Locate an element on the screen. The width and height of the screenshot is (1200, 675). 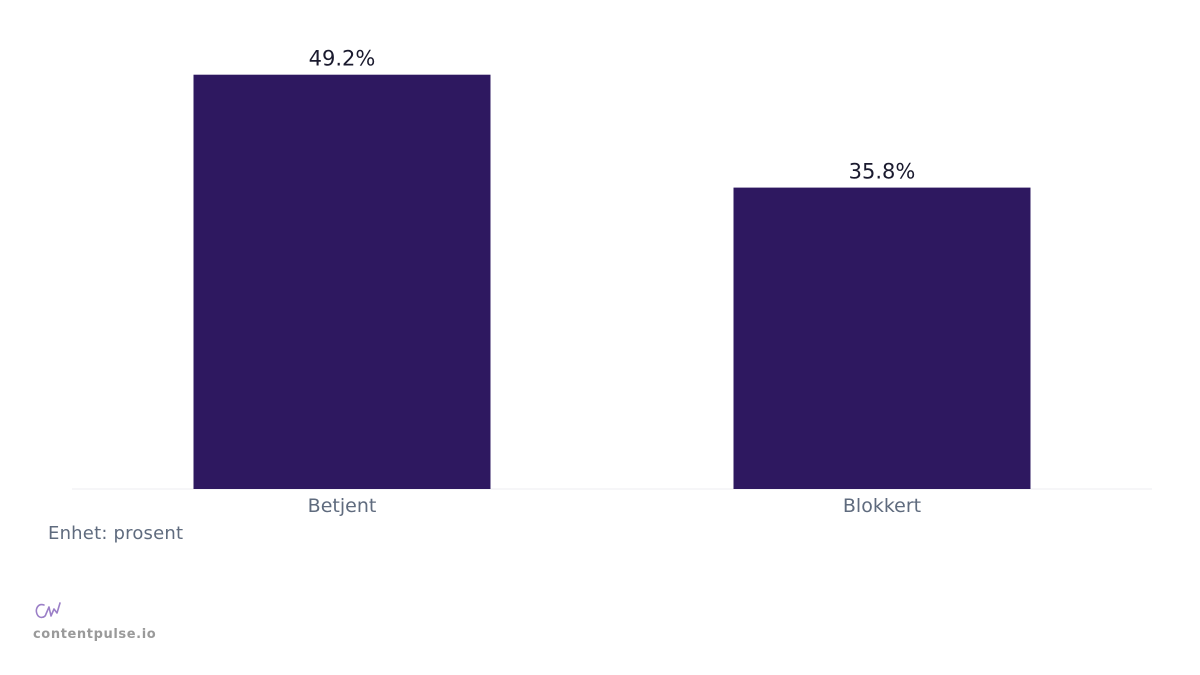
brand-text: contentpulse.io is located at coordinates (95, 634).